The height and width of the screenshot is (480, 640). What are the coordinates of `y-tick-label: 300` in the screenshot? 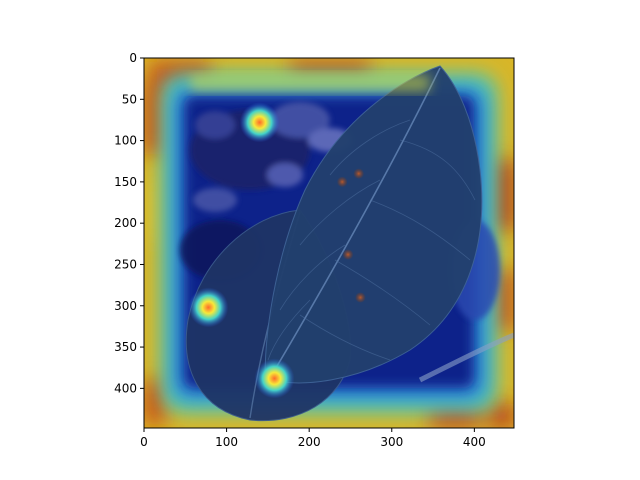 It's located at (125, 306).